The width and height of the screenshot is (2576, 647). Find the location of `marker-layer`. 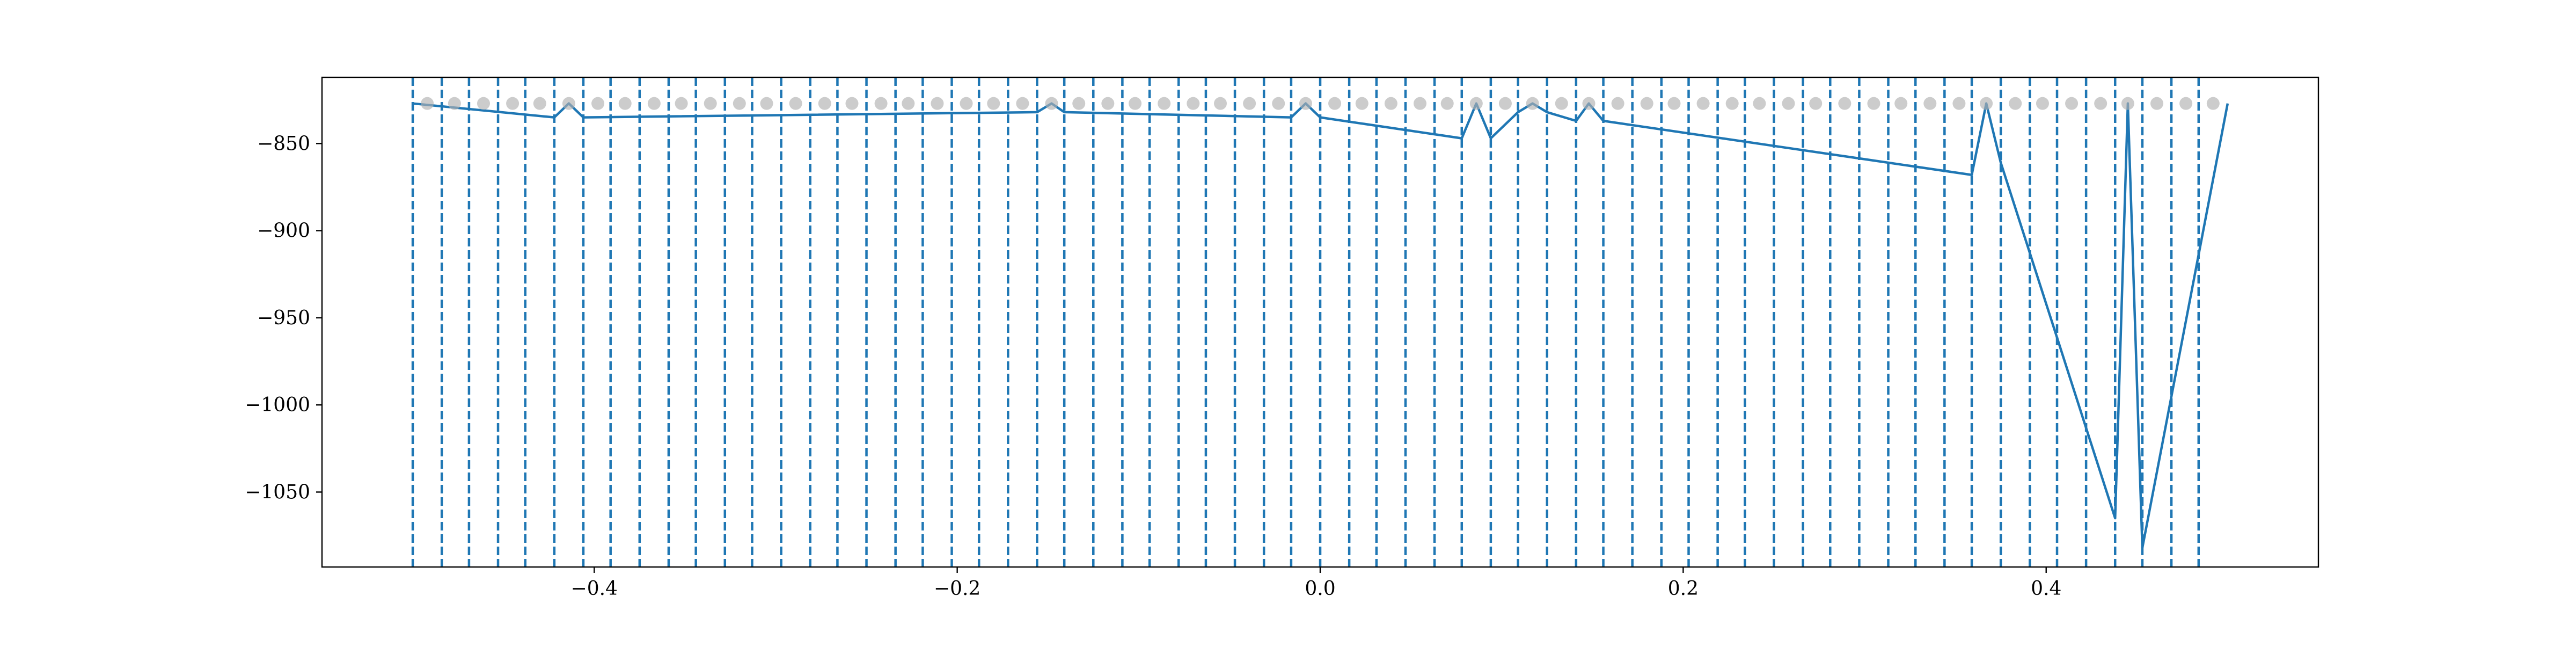

marker-layer is located at coordinates (1320, 103).